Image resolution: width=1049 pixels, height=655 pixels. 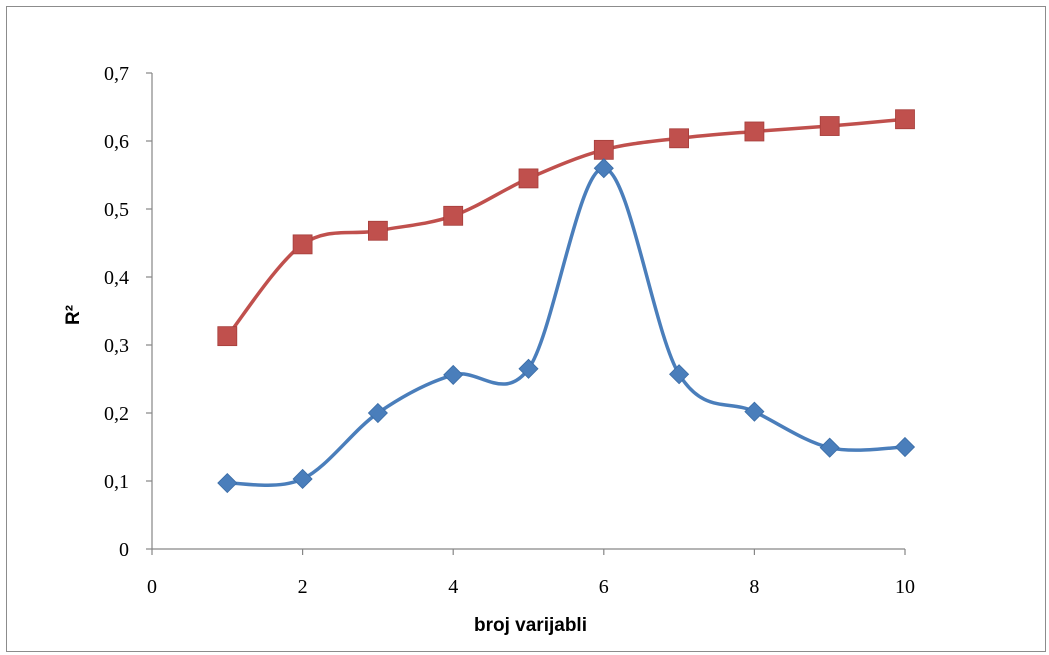 I want to click on x-tick-label: 10, so click(x=905, y=587).